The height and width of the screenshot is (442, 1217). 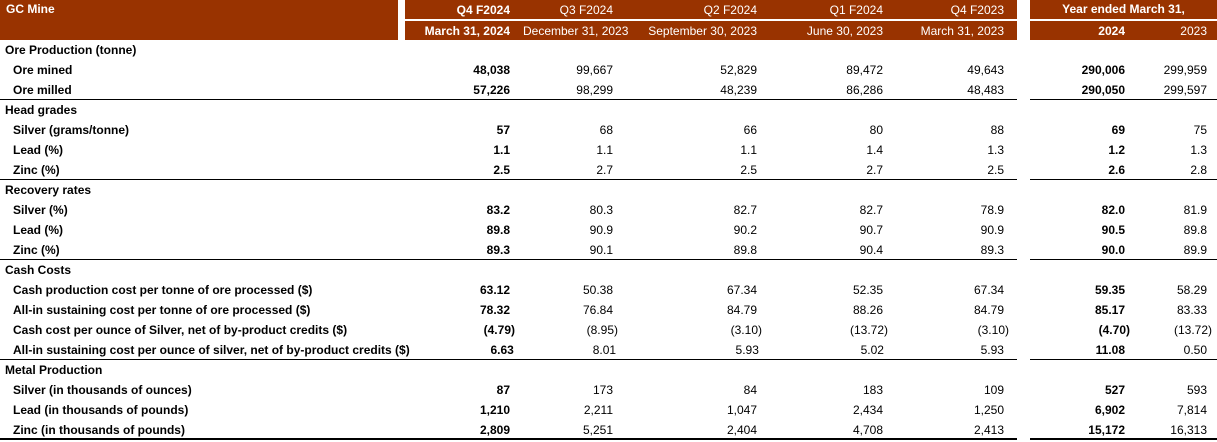 I want to click on quarter-cell: 1,047, so click(x=741, y=410).